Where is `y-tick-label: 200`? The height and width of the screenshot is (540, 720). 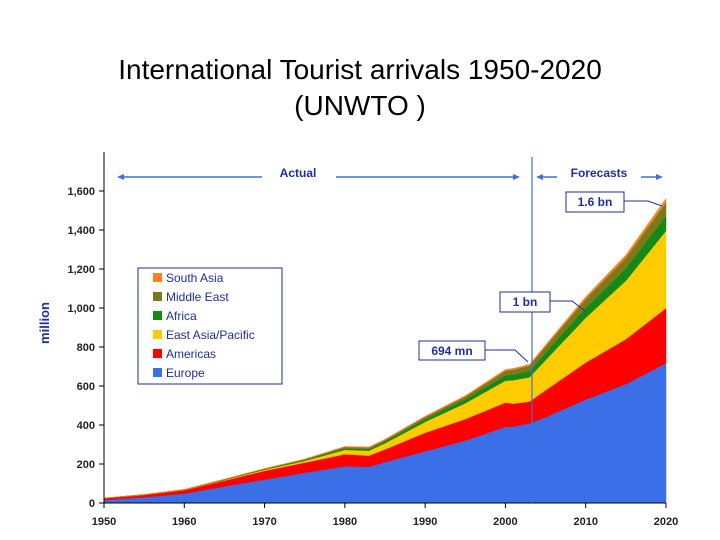
y-tick-label: 200 is located at coordinates (86, 465).